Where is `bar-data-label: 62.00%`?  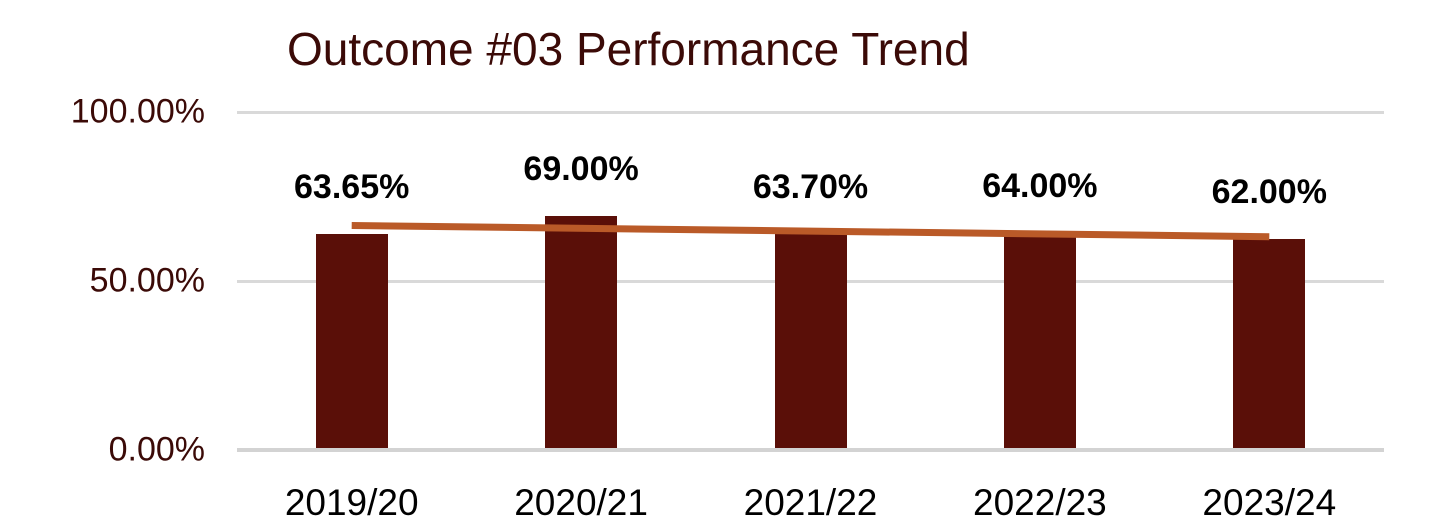 bar-data-label: 62.00% is located at coordinates (1269, 192).